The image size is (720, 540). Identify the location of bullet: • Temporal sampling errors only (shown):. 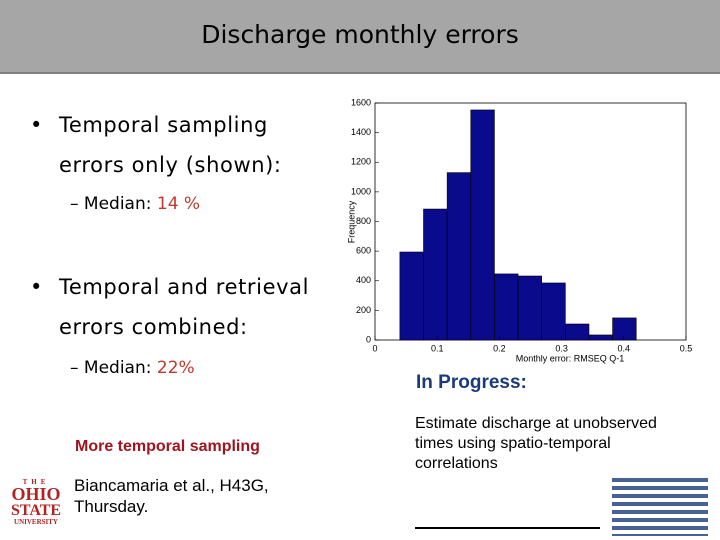
(185, 145).